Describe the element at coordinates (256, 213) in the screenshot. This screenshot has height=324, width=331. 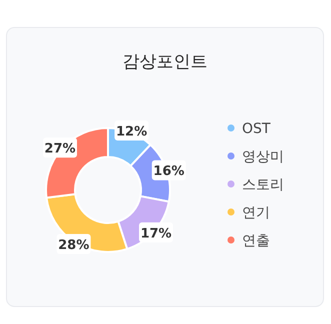
I see `legend-label: 연기` at that location.